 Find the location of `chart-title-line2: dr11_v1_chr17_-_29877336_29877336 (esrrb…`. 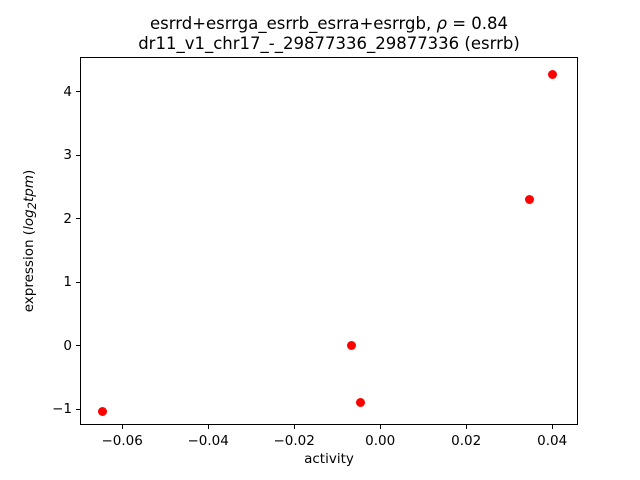

chart-title-line2: dr11_v1_chr17_-_29877336_29877336 (esrrb… is located at coordinates (329, 43).